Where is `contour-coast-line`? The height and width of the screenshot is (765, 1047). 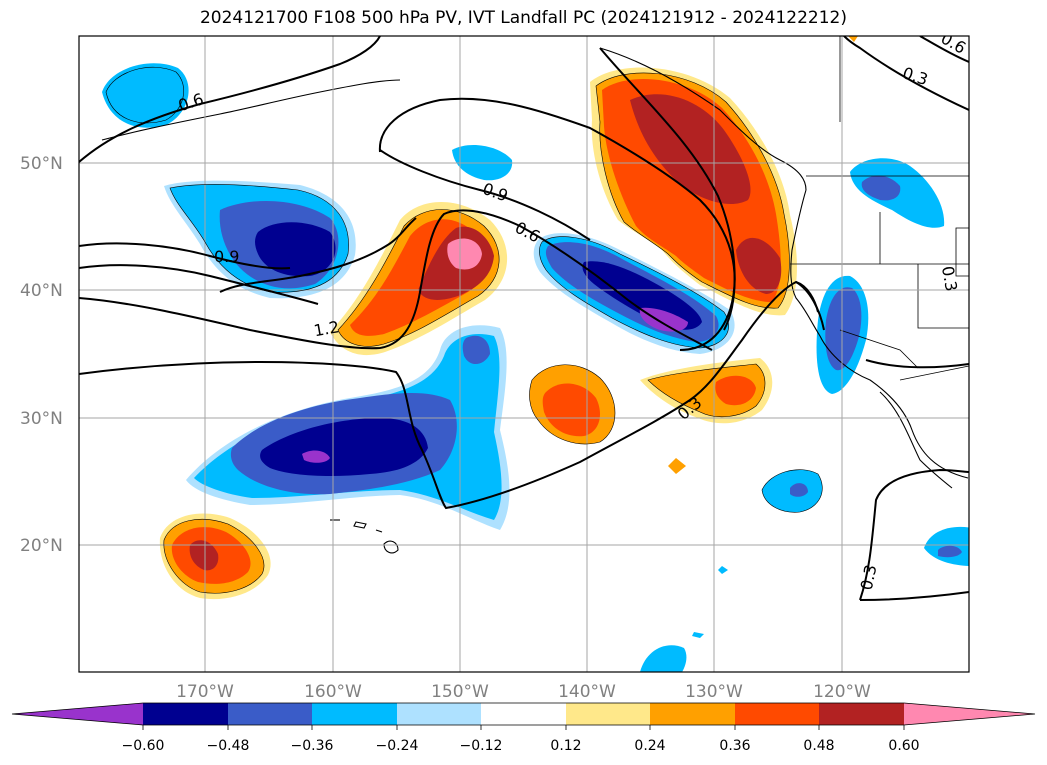
contour-coast-line is located at coordinates (810, 306).